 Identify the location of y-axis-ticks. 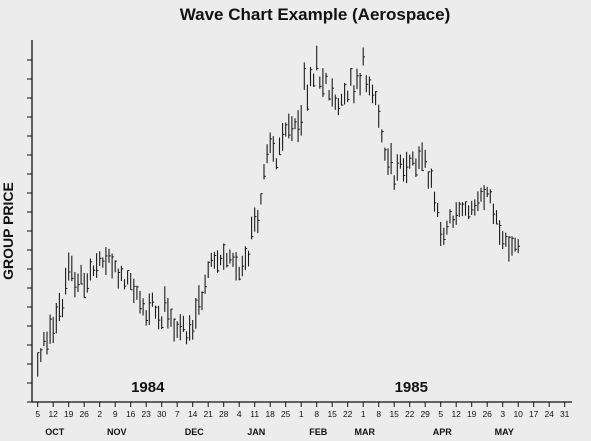
(29, 231).